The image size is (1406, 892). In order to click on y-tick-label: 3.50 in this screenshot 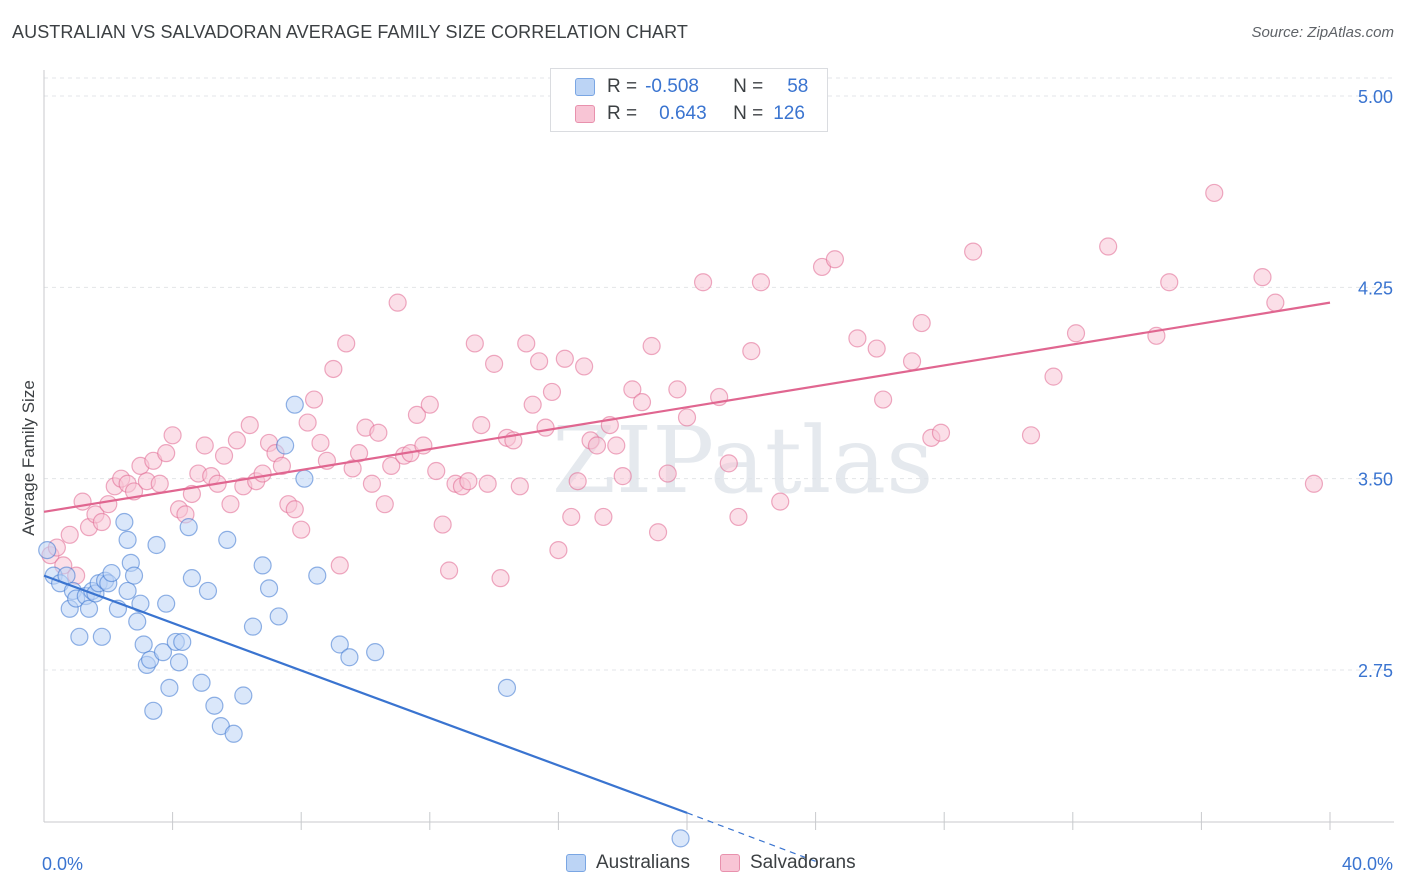, I will do `click(1375, 480)`.